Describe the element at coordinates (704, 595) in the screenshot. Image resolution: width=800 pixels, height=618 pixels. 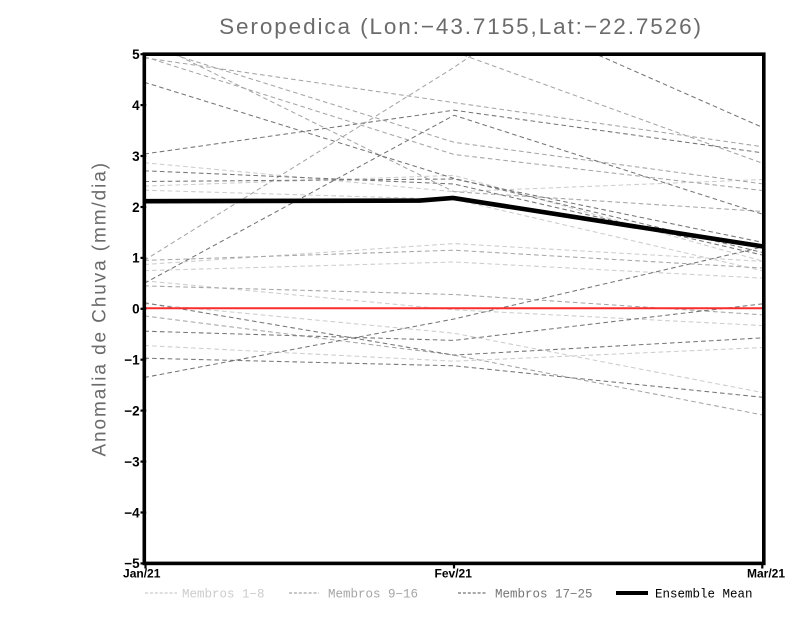
I see `svg-text: Ensemble Mean` at that location.